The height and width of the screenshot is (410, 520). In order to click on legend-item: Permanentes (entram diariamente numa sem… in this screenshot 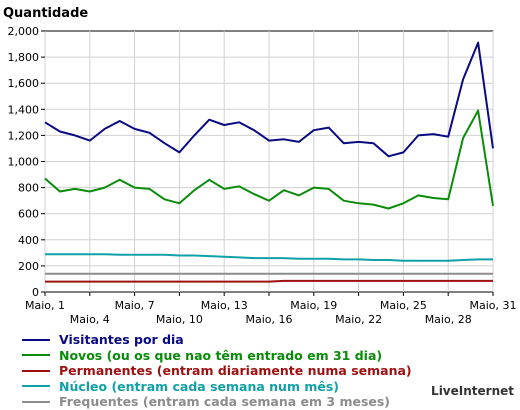, I will do `click(217, 371)`.